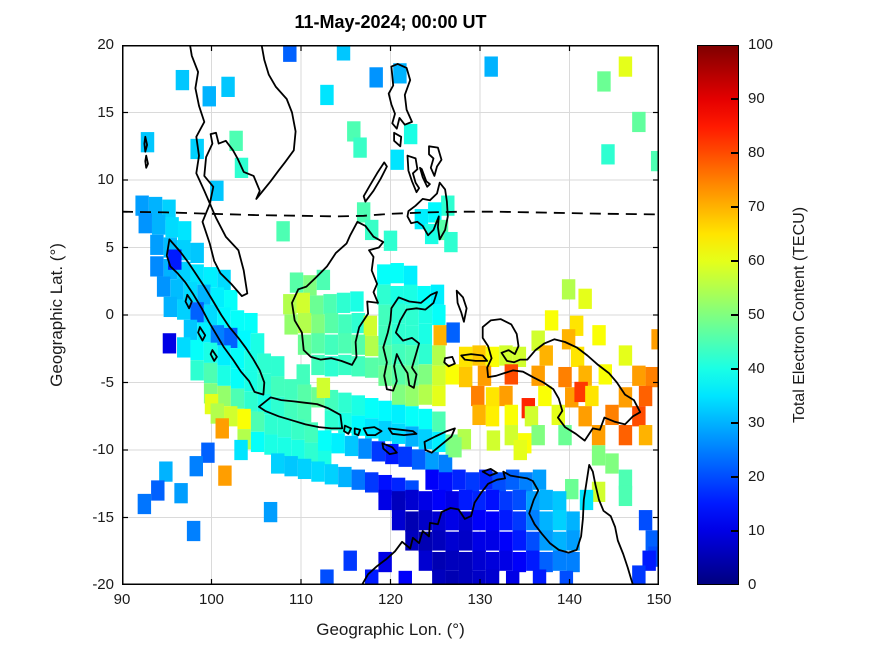 The width and height of the screenshot is (875, 656). What do you see at coordinates (103, 449) in the screenshot?
I see `y-tick-label: -10` at bounding box center [103, 449].